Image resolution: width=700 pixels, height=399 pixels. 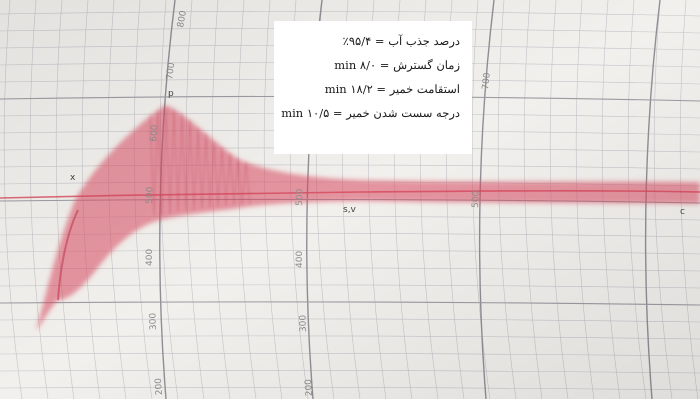 What do you see at coordinates (392, 89) in the screenshot?
I see `dough-stability-text: استقامت خمیر = ۱۸/۲ min` at bounding box center [392, 89].